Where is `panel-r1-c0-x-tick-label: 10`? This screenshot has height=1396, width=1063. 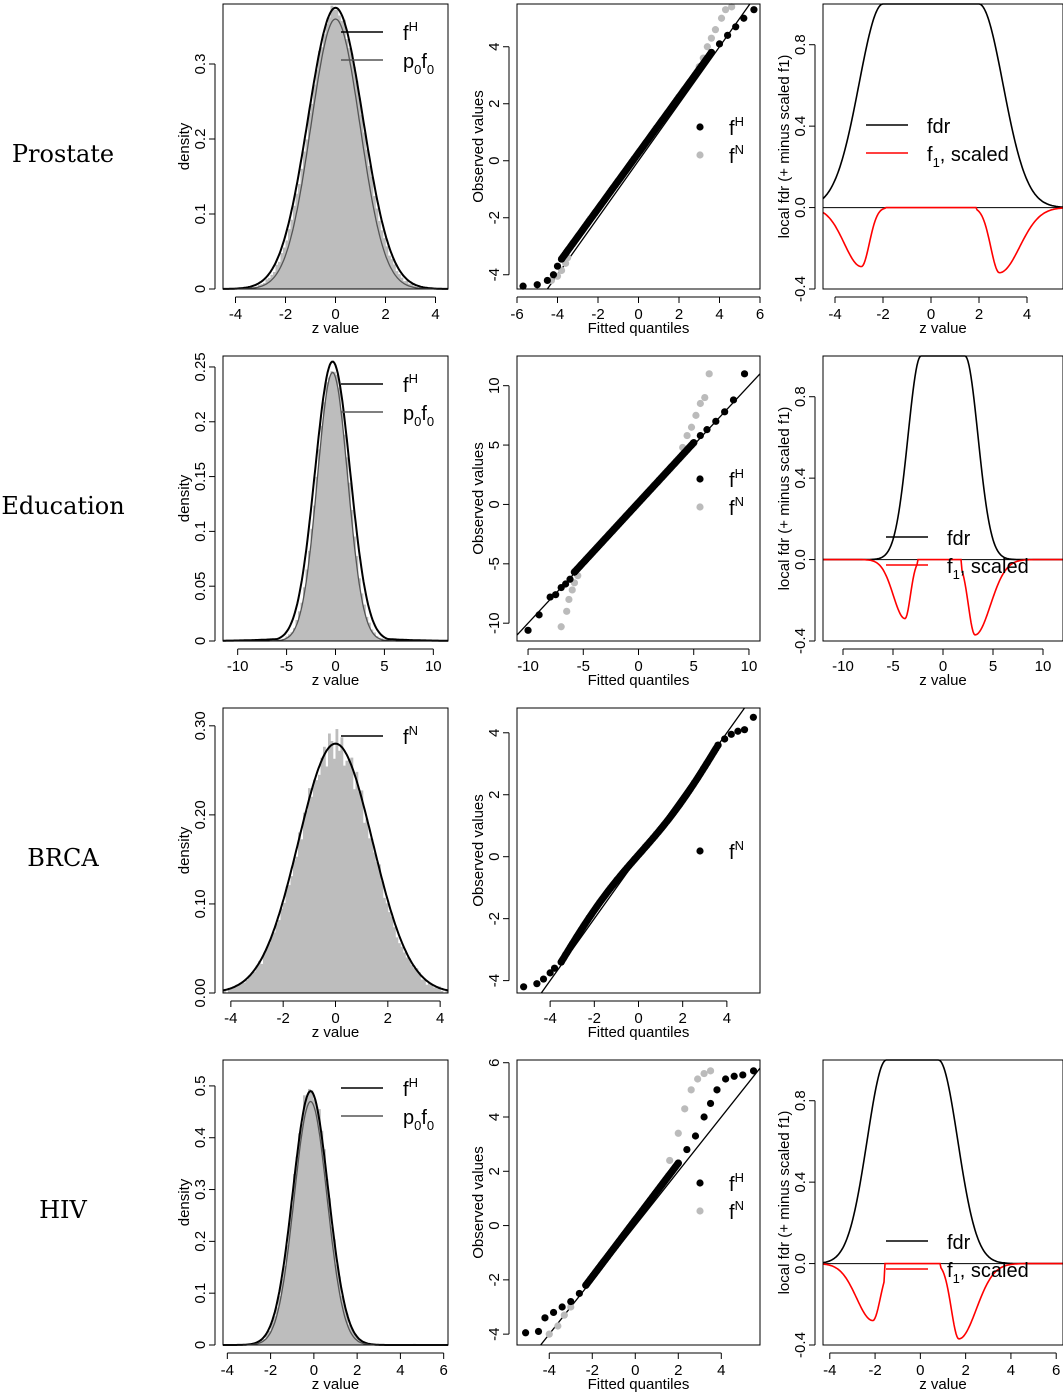 panel-r1-c0-x-tick-label: 10 is located at coordinates (433, 666).